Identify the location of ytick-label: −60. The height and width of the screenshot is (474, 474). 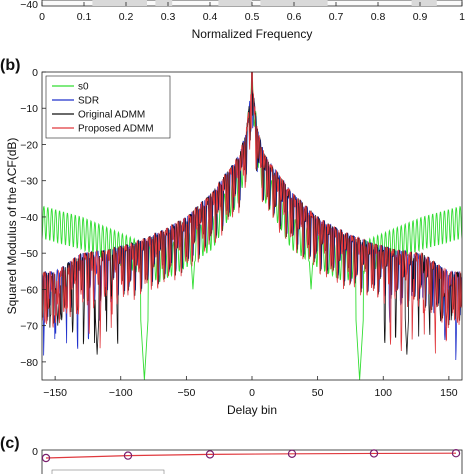
(29, 290).